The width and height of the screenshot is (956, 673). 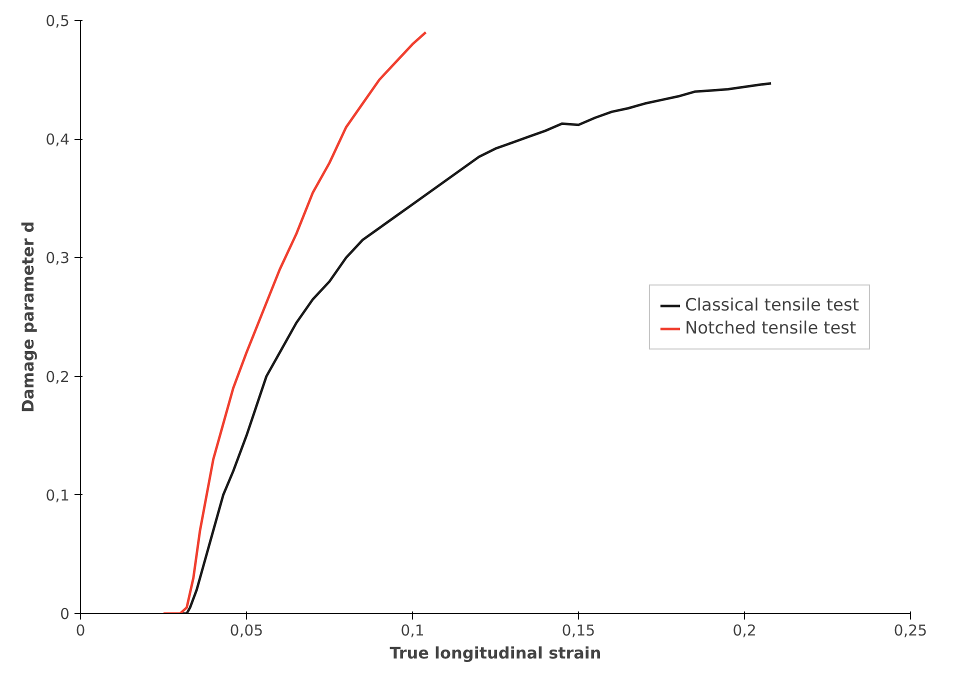 I want to click on y-tick-label: 0,1, so click(x=58, y=495).